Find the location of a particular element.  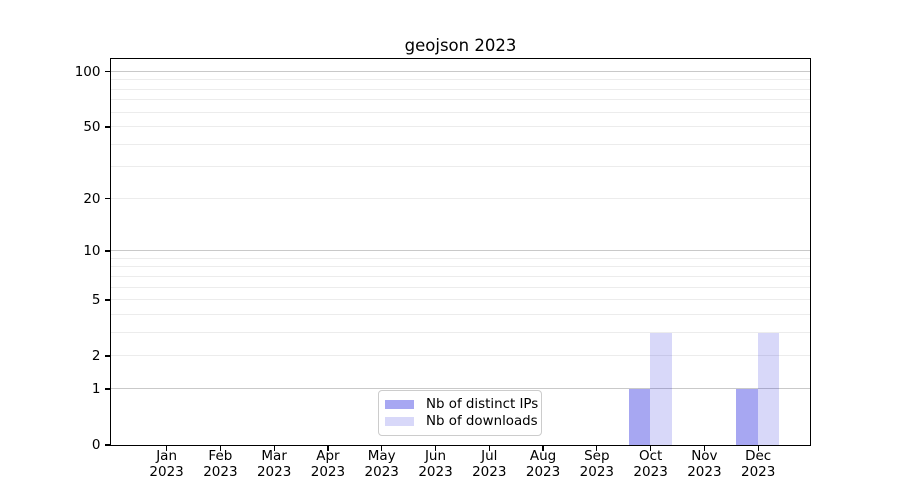

legend-label-downloads: Nb of downloads is located at coordinates (482, 421).